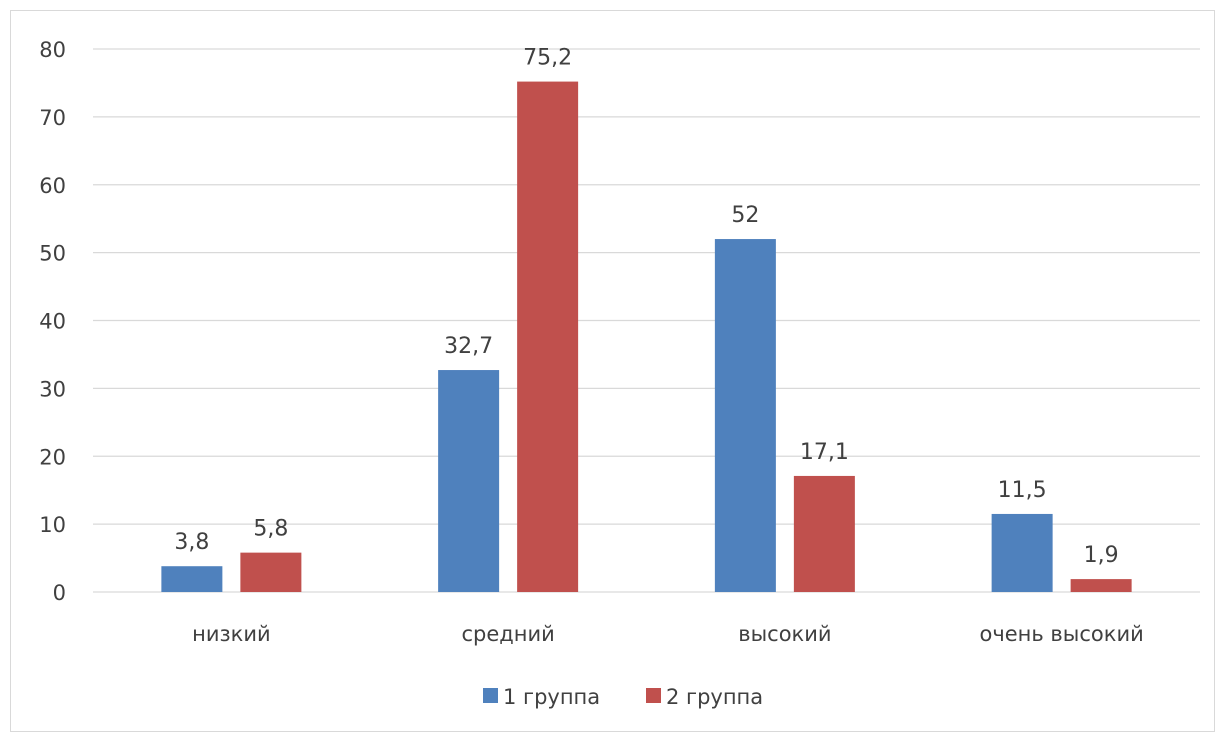 Image resolution: width=1225 pixels, height=740 pixels. What do you see at coordinates (1022, 490) in the screenshot?
I see `data-label: 11,5` at bounding box center [1022, 490].